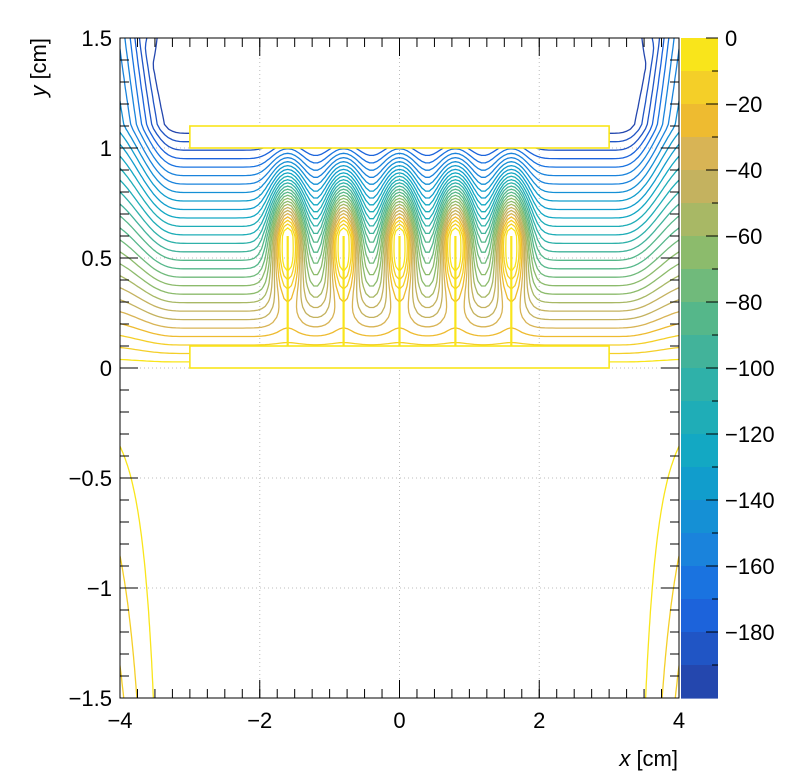 The image size is (798, 776). I want to click on x-tick-label: 4, so click(679, 720).